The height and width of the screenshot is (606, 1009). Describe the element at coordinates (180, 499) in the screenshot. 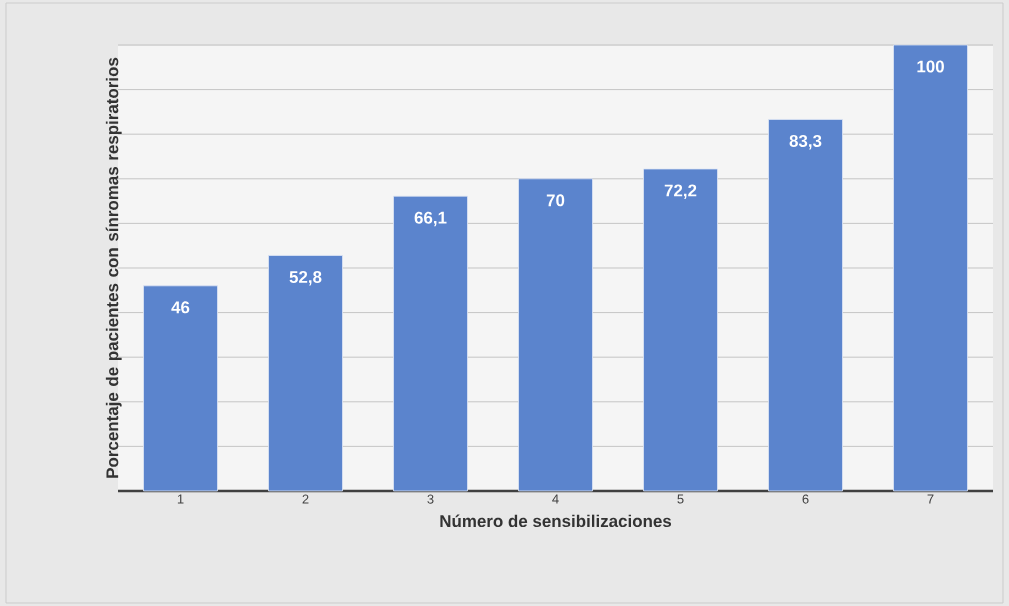

I see `x-tick-label: 1` at that location.